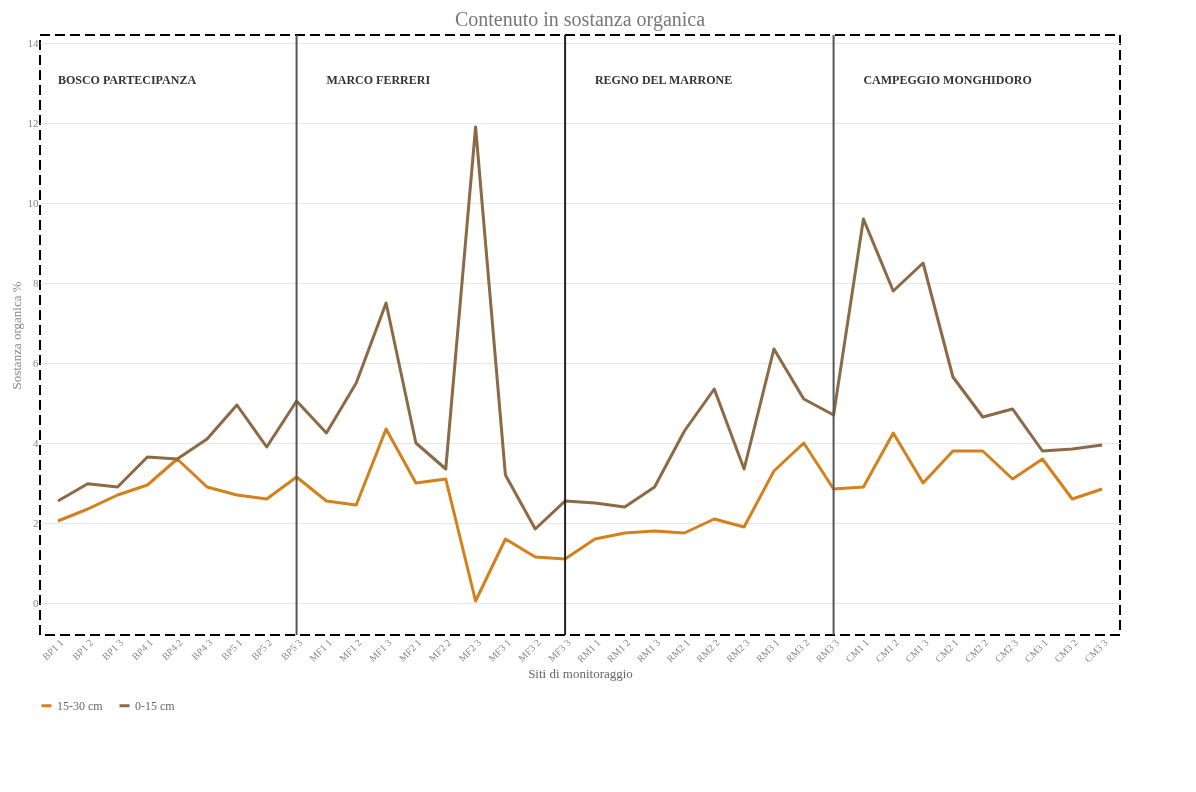 The height and width of the screenshot is (792, 1196). What do you see at coordinates (36, 362) in the screenshot?
I see `y-tick-label: 6` at bounding box center [36, 362].